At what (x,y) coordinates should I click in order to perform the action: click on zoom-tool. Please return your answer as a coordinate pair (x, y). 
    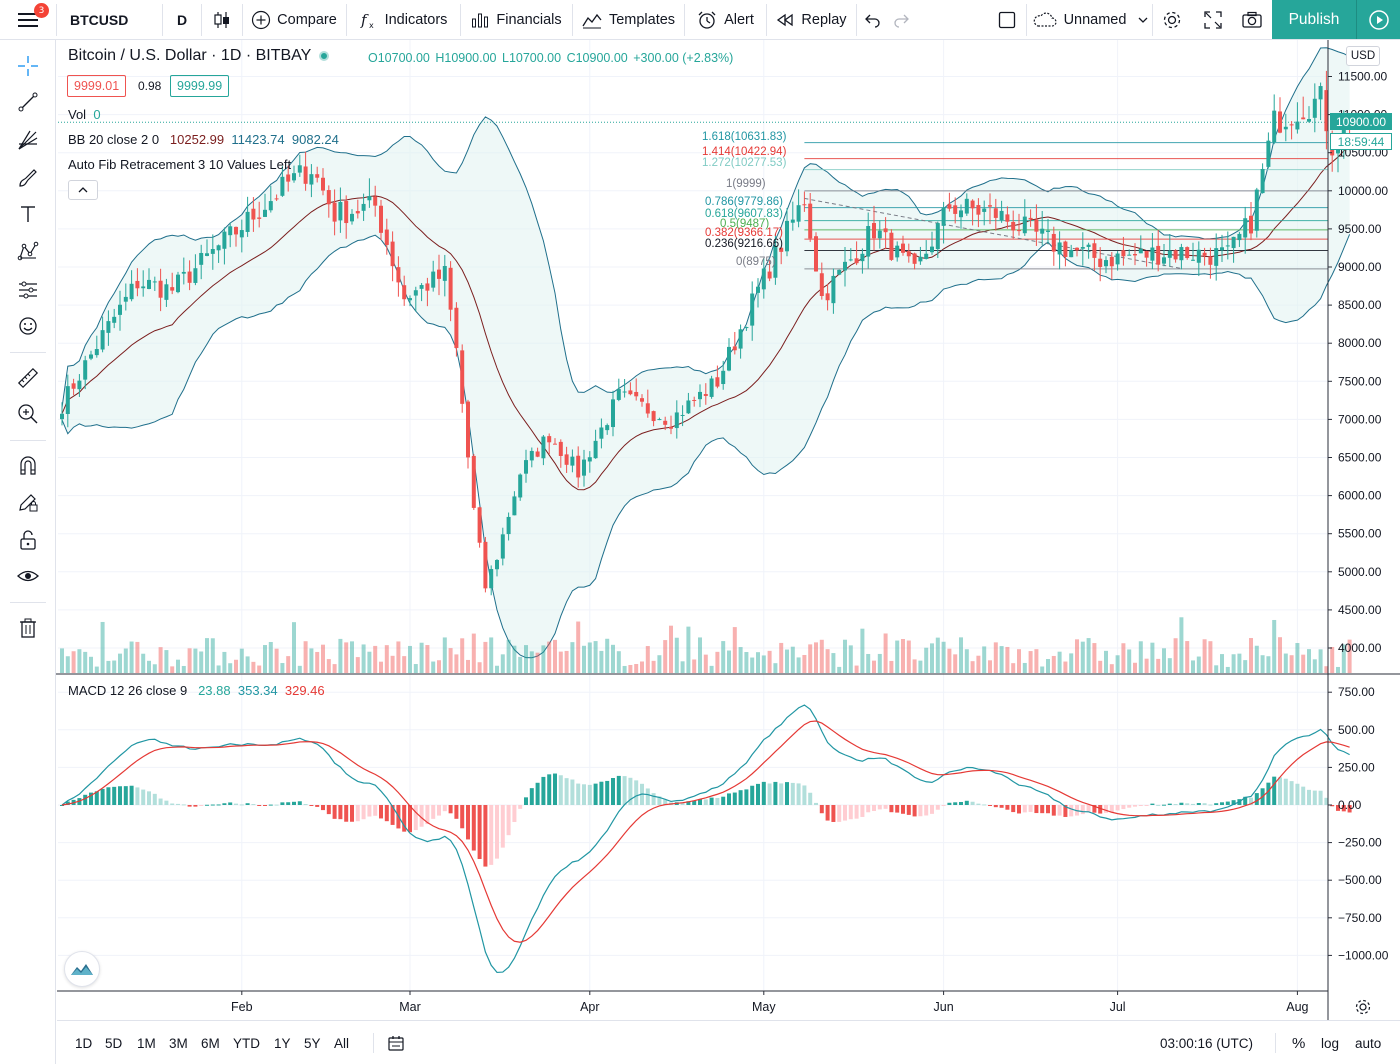
    Looking at the image, I should click on (28, 414).